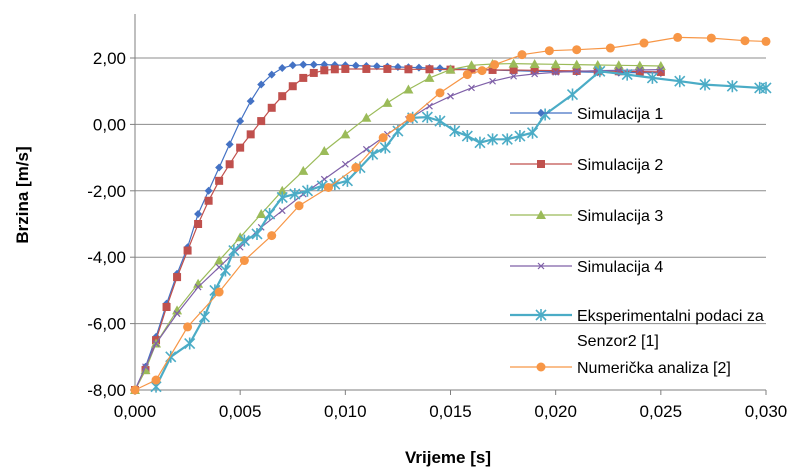  Describe the element at coordinates (106, 324) in the screenshot. I see `y-tick-label: -6,00` at that location.